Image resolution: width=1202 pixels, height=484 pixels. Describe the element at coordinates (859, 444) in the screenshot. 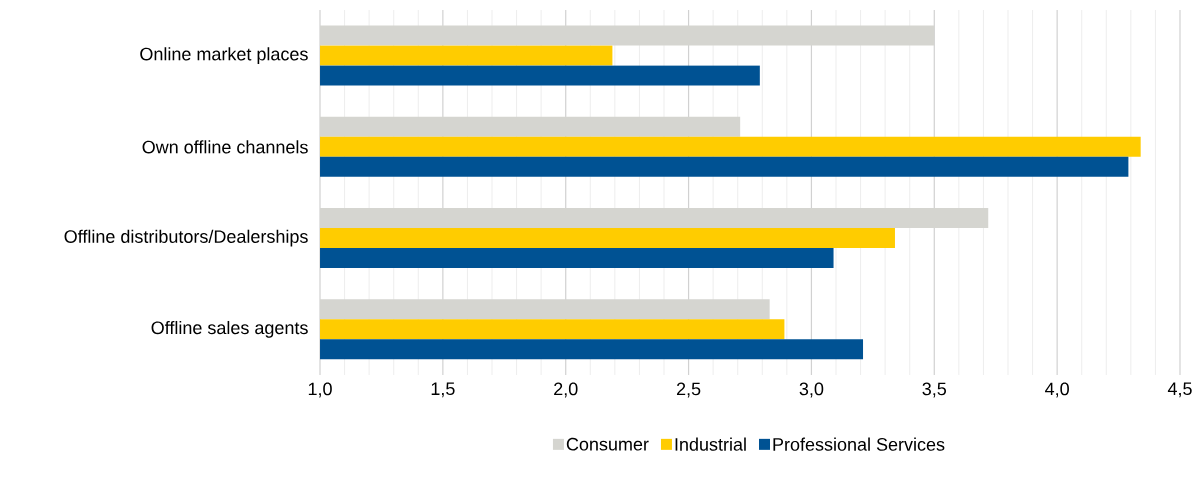

I see `legend-label: Professional Services` at that location.